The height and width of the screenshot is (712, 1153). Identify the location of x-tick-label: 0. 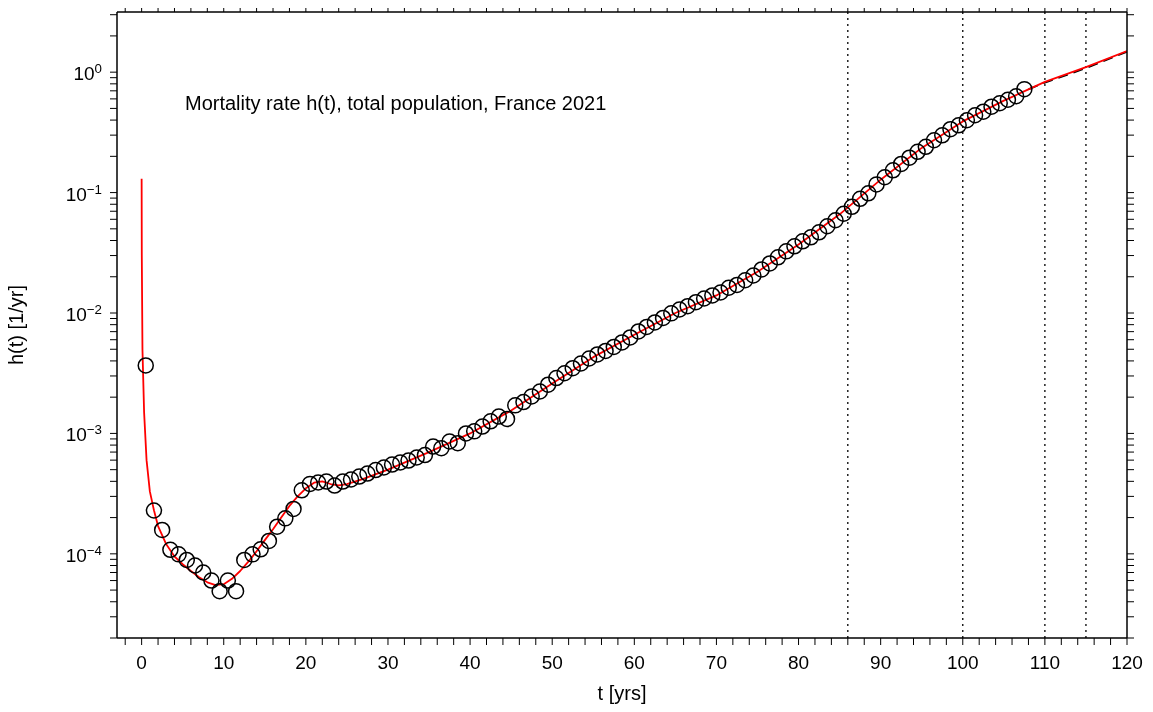
(141, 662).